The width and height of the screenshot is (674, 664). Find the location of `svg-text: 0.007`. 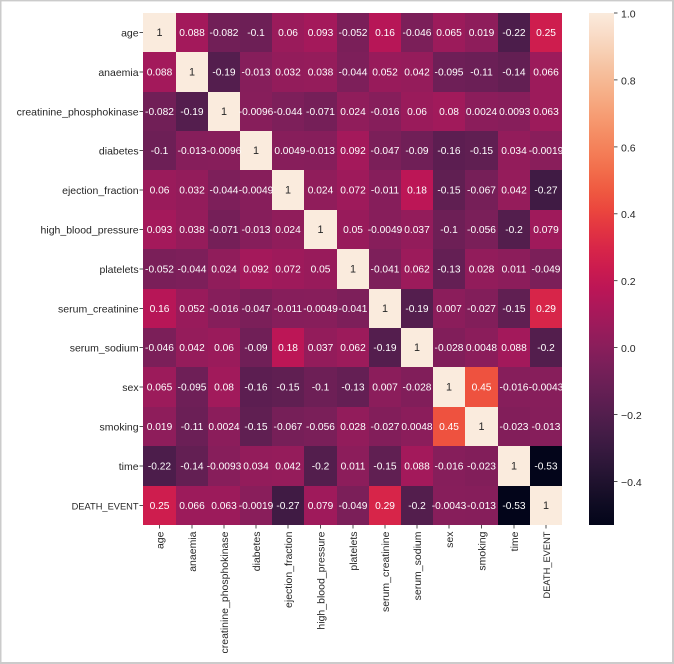

svg-text: 0.007 is located at coordinates (449, 309).